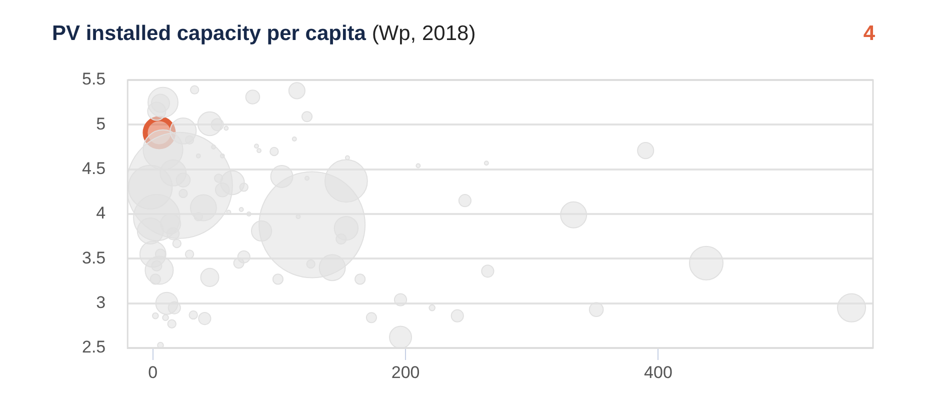 The width and height of the screenshot is (927, 402). What do you see at coordinates (869, 34) in the screenshot?
I see `text: 4` at bounding box center [869, 34].